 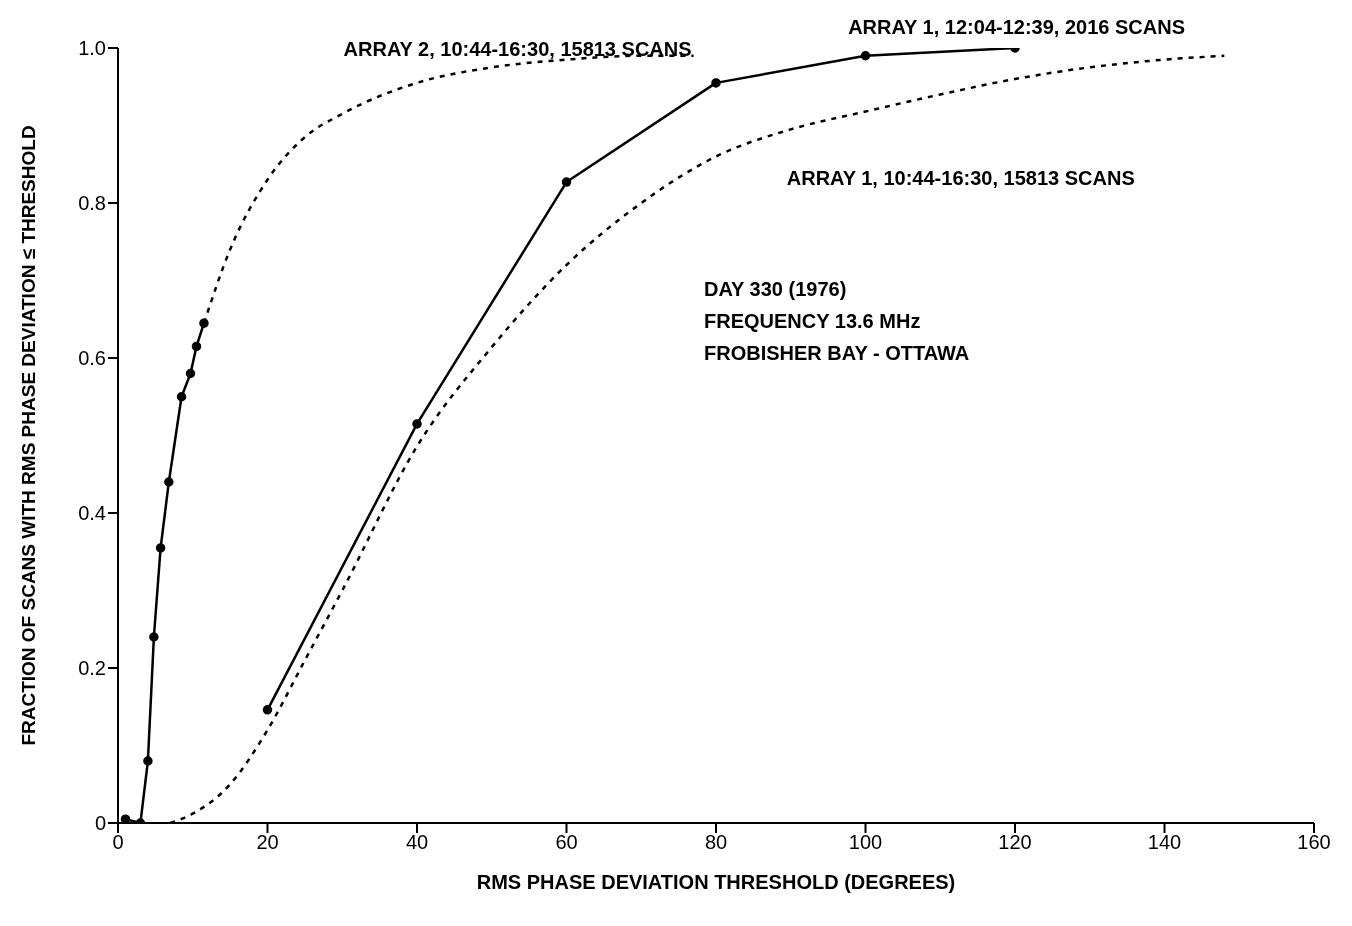 What do you see at coordinates (837, 353) in the screenshot?
I see `annotation: FROBISHER BAY - OTTAWA` at bounding box center [837, 353].